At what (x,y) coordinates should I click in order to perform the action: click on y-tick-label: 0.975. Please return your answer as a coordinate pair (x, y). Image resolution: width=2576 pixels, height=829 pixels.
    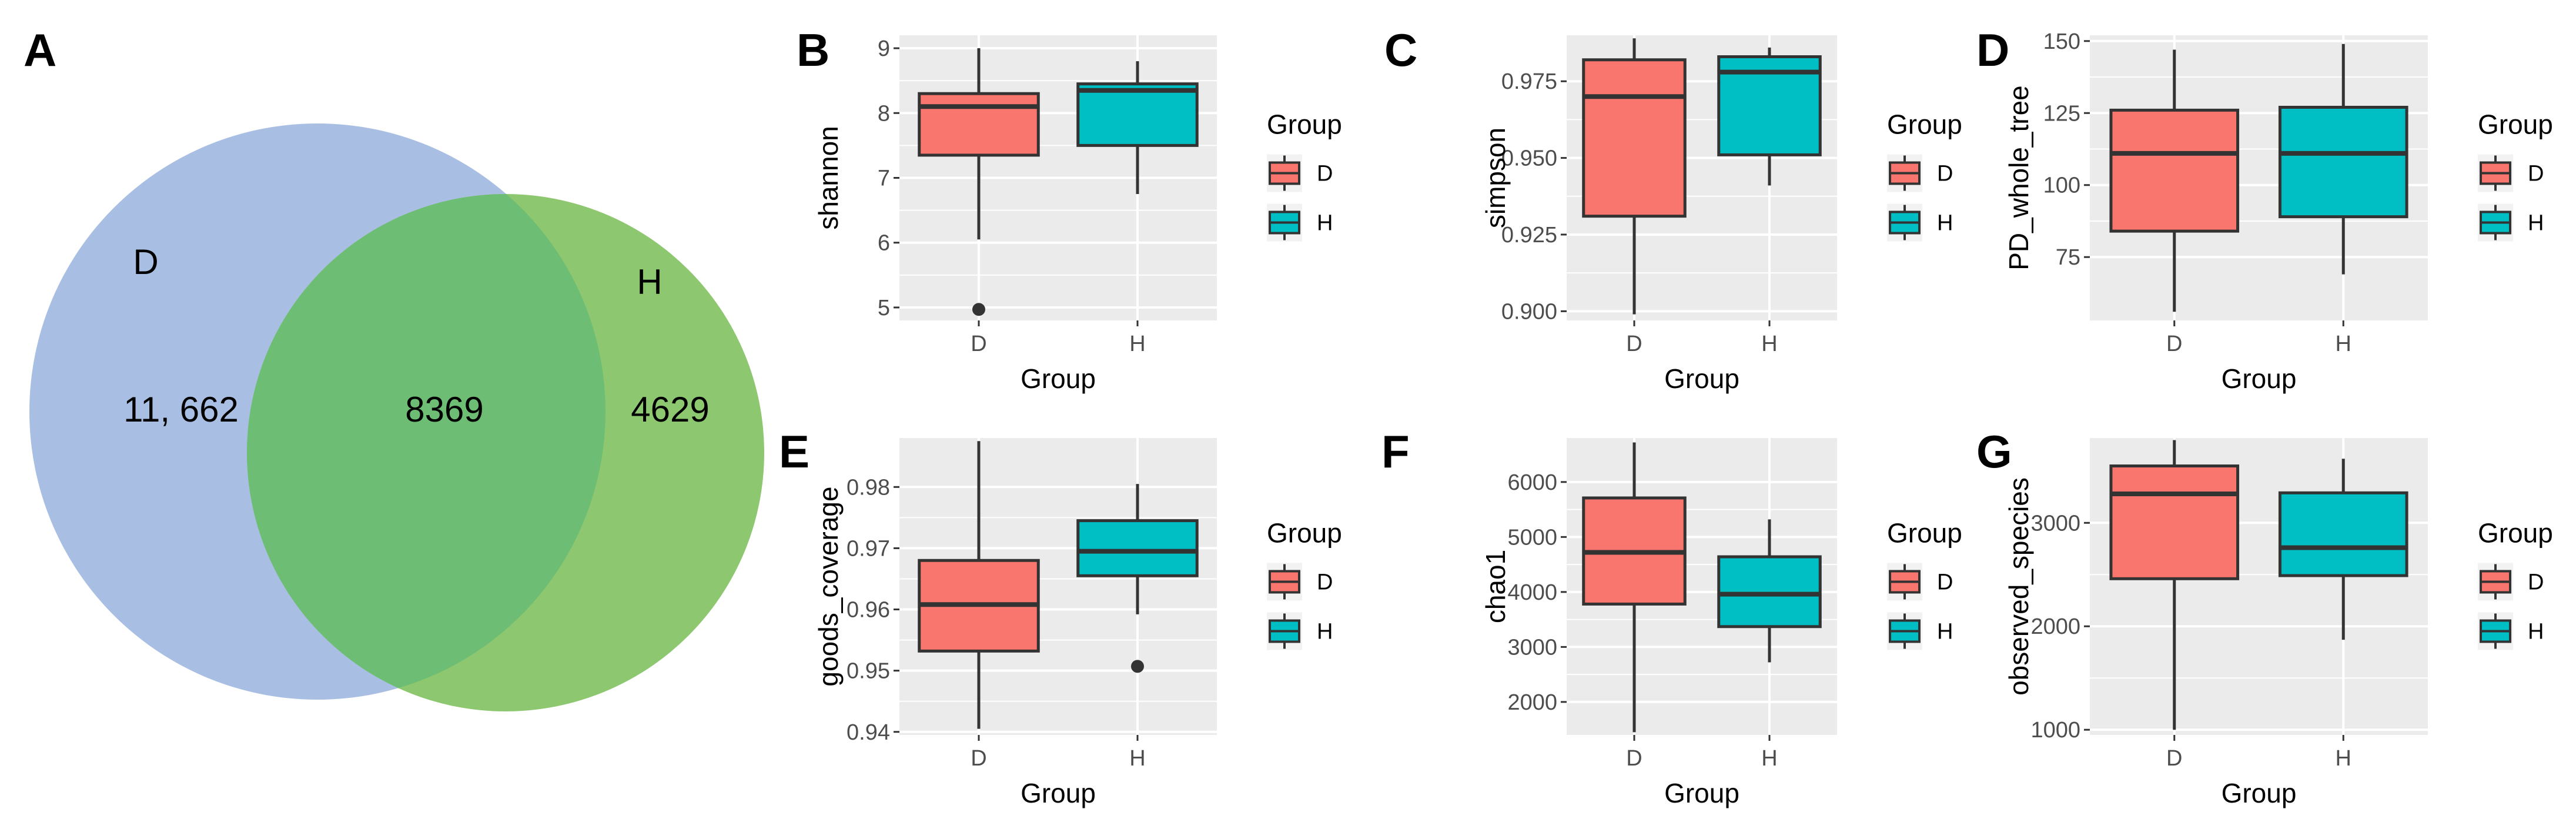
    Looking at the image, I should click on (1529, 82).